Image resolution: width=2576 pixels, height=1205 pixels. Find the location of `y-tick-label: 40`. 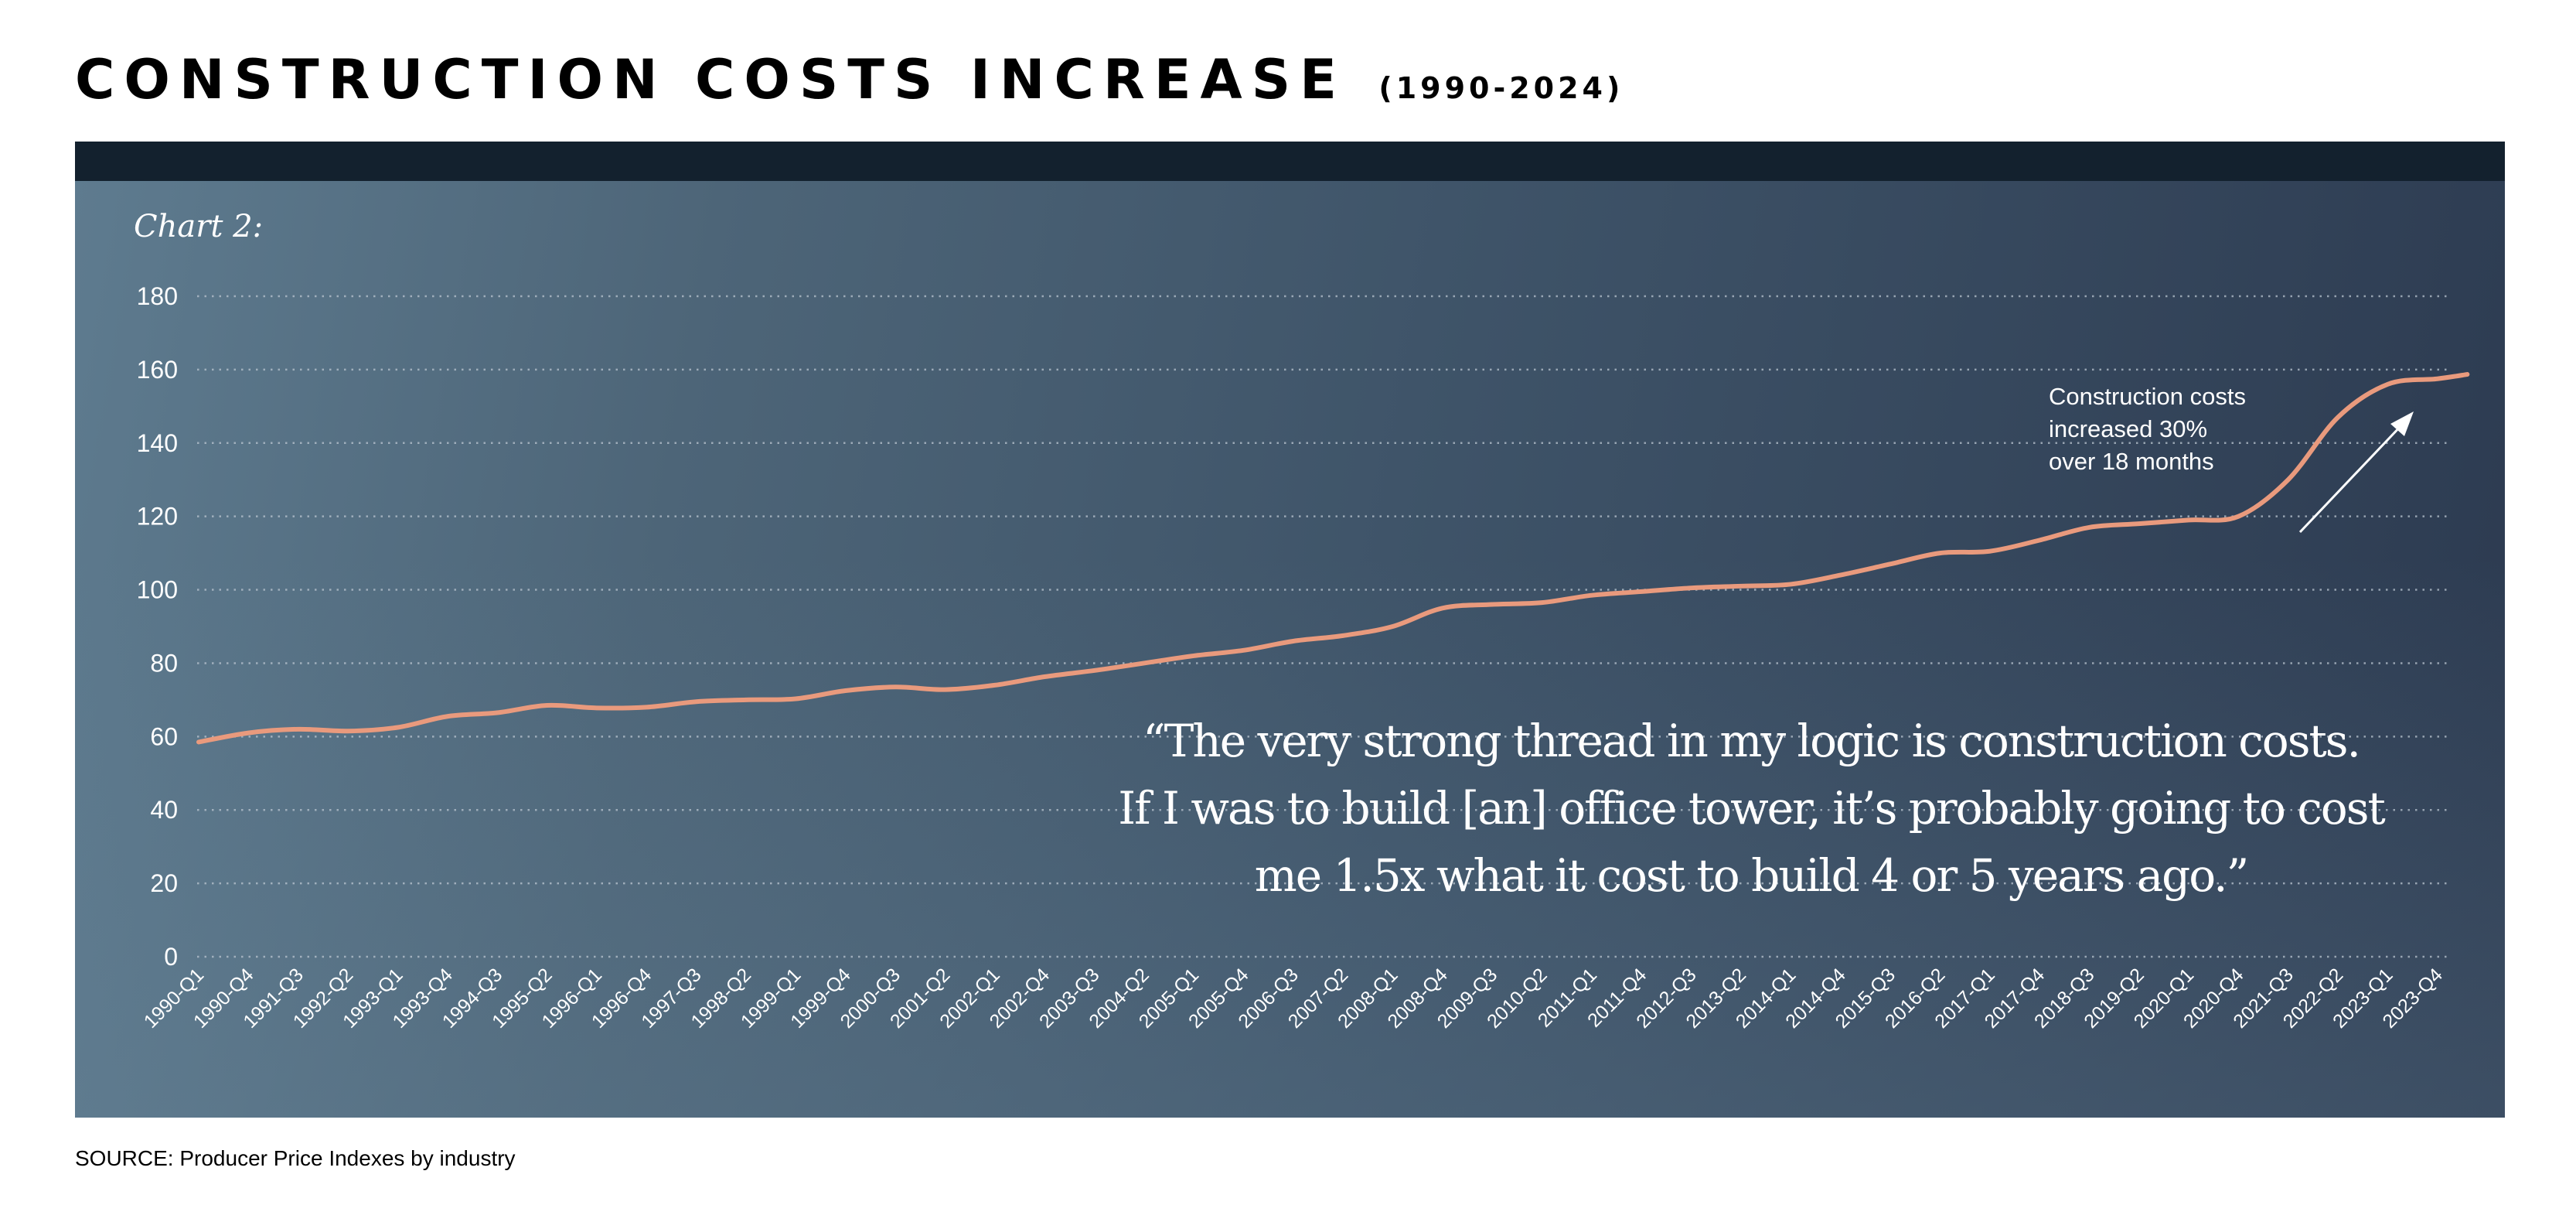

y-tick-label: 40 is located at coordinates (164, 810).